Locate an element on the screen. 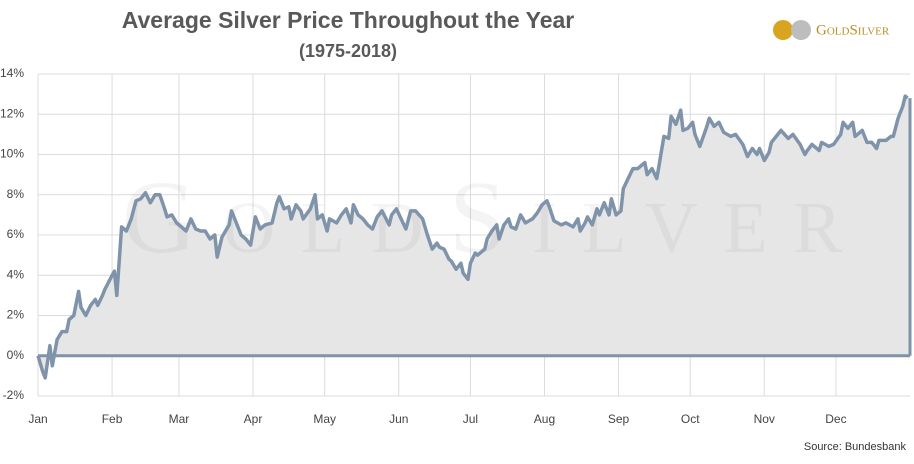 This screenshot has height=464, width=914. x-tick-label: Feb is located at coordinates (112, 419).